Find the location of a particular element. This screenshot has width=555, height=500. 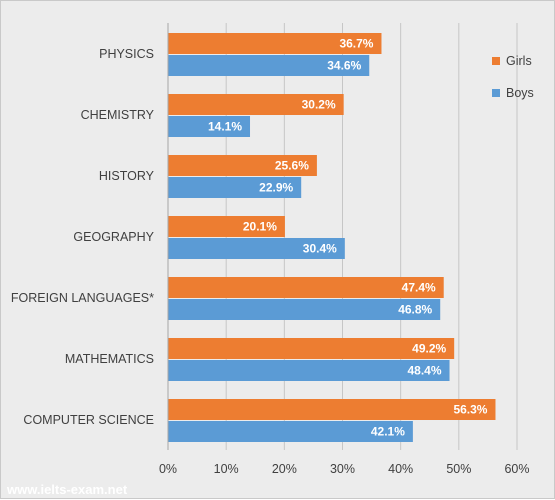

data-label: 14.1% is located at coordinates (225, 127).